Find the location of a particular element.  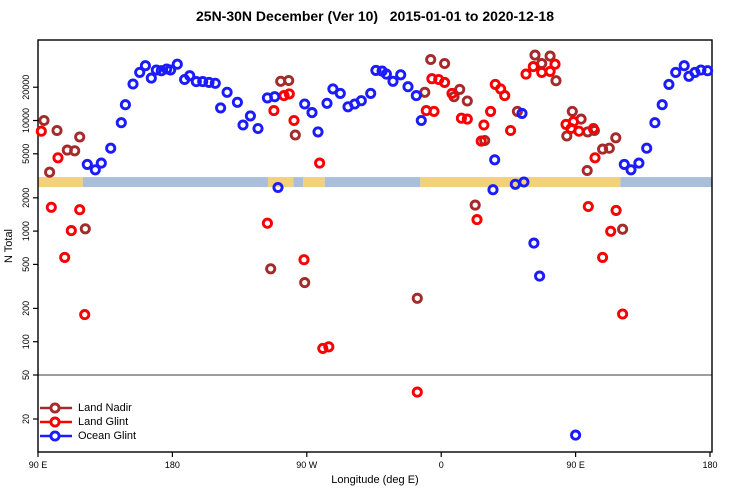

y-tick-label: 1000 is located at coordinates (26, 231).